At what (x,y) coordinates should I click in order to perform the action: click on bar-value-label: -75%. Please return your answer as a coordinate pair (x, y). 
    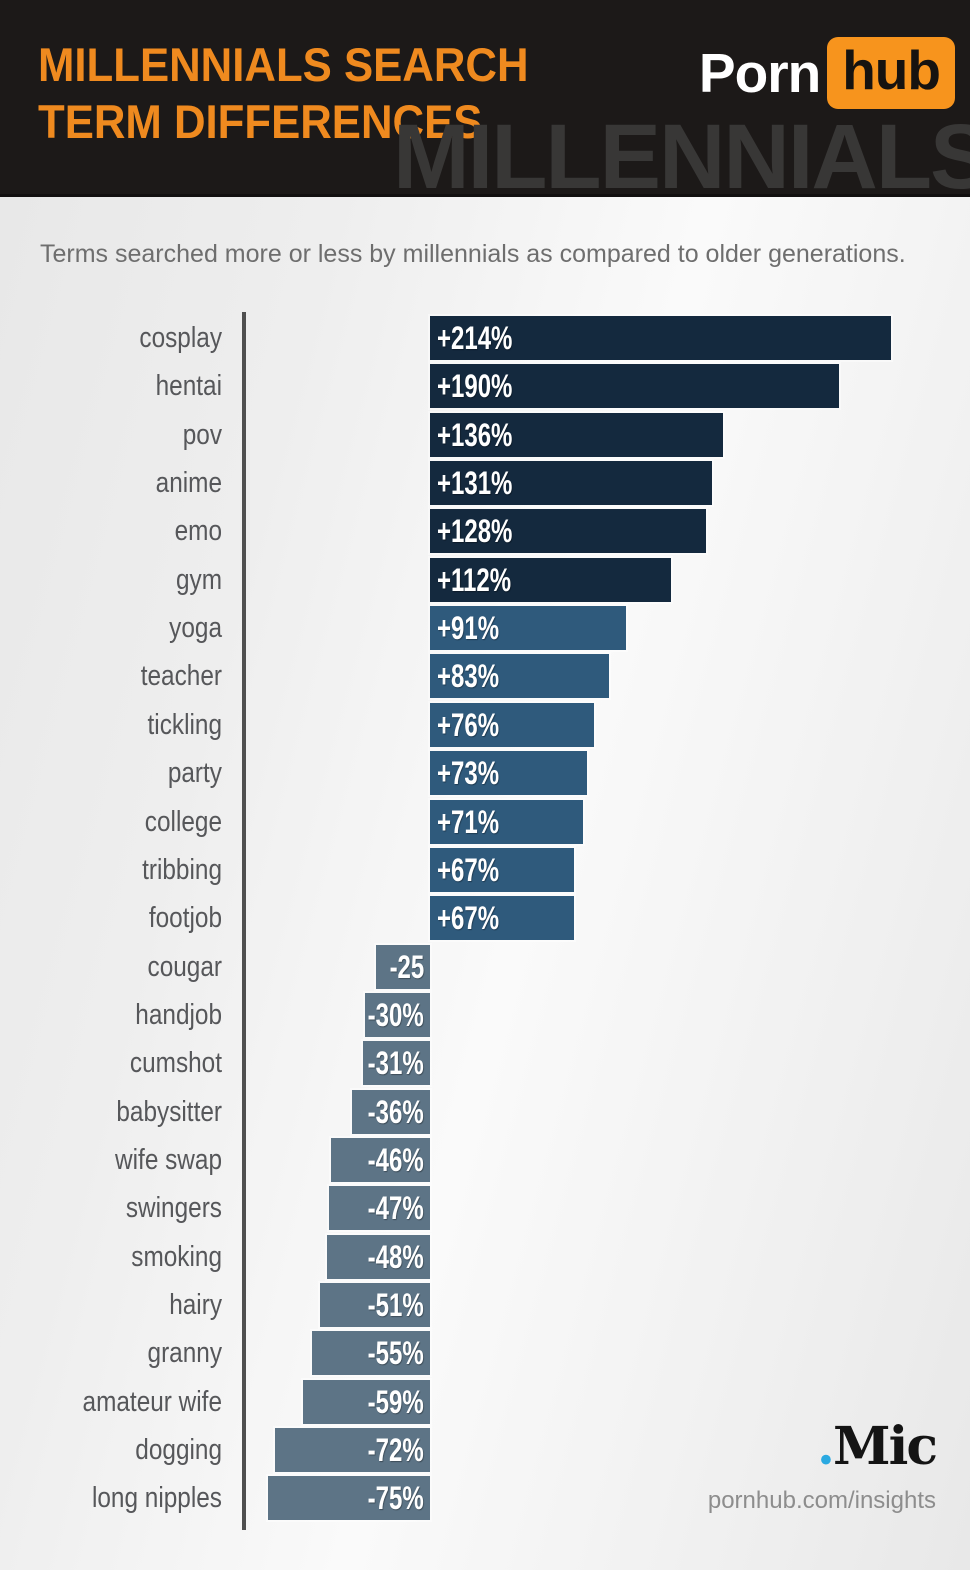
    Looking at the image, I should click on (395, 1498).